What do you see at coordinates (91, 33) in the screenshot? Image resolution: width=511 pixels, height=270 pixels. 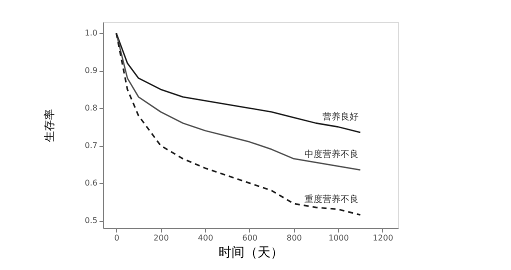 I see `y-tick-label: 1.0` at bounding box center [91, 33].